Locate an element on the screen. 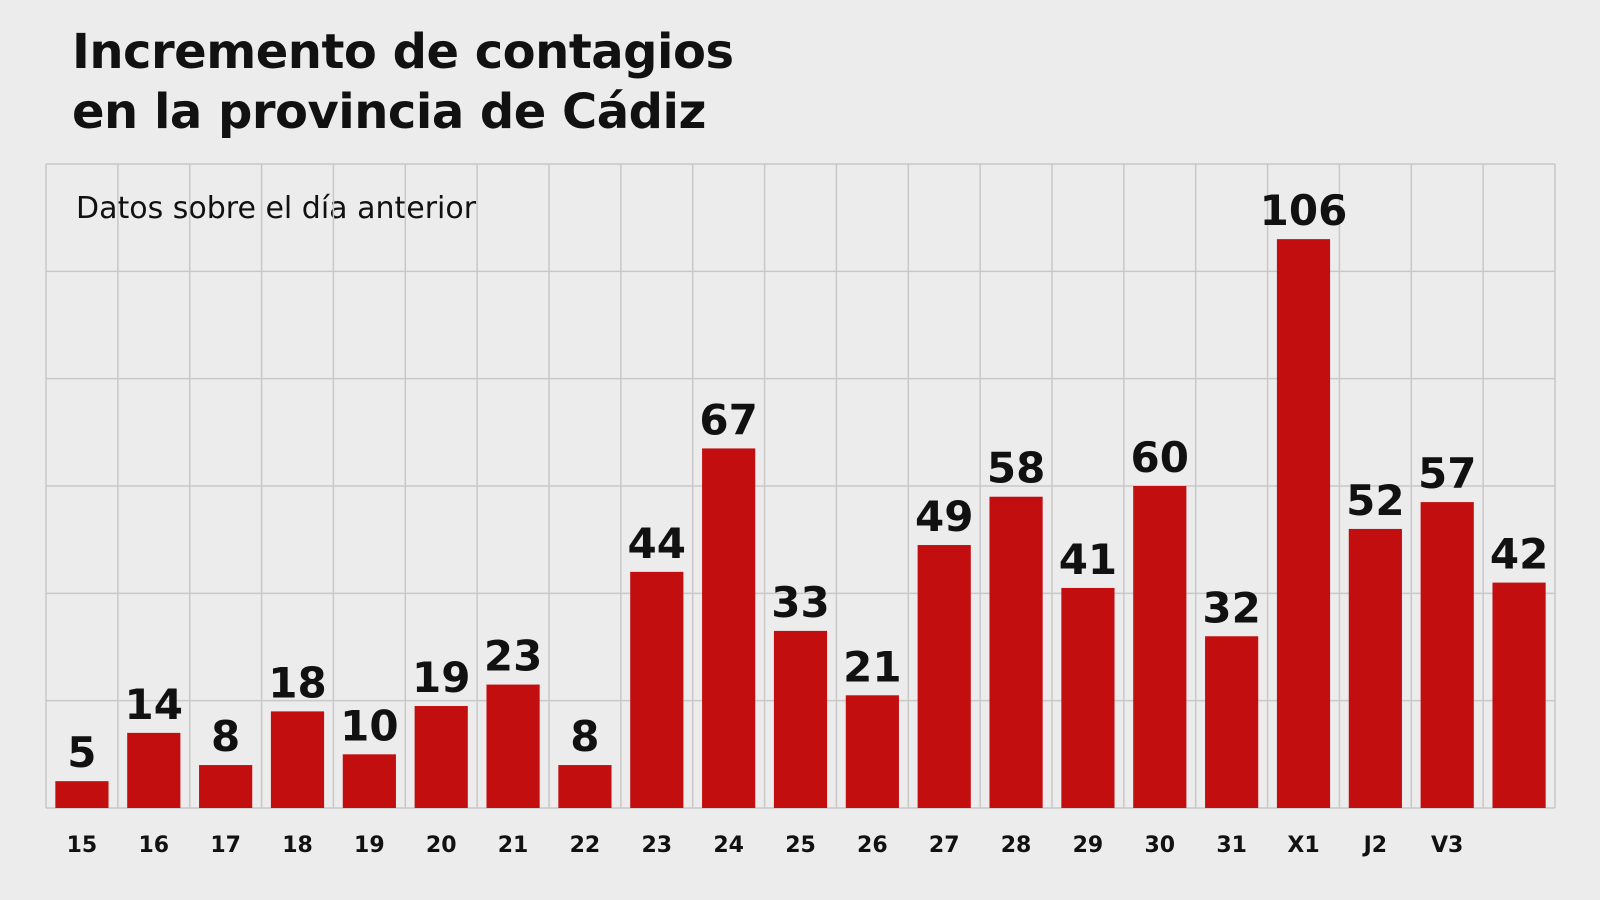 This screenshot has height=900, width=1600. x-tick-label: 31 is located at coordinates (1231, 845).